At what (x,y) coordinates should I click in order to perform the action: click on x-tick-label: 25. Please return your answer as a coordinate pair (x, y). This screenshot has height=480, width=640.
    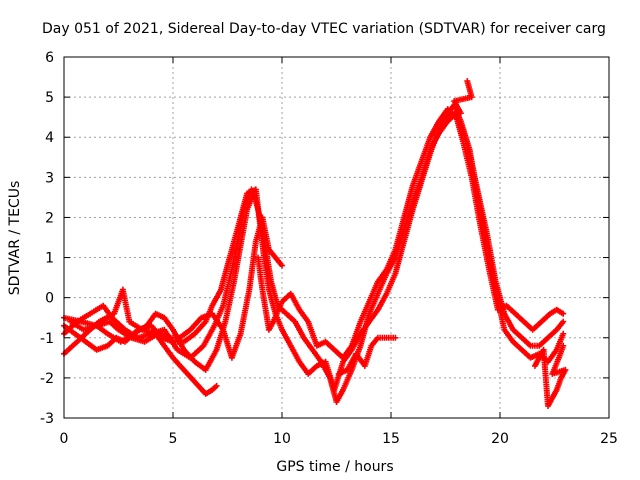
    Looking at the image, I should click on (609, 439).